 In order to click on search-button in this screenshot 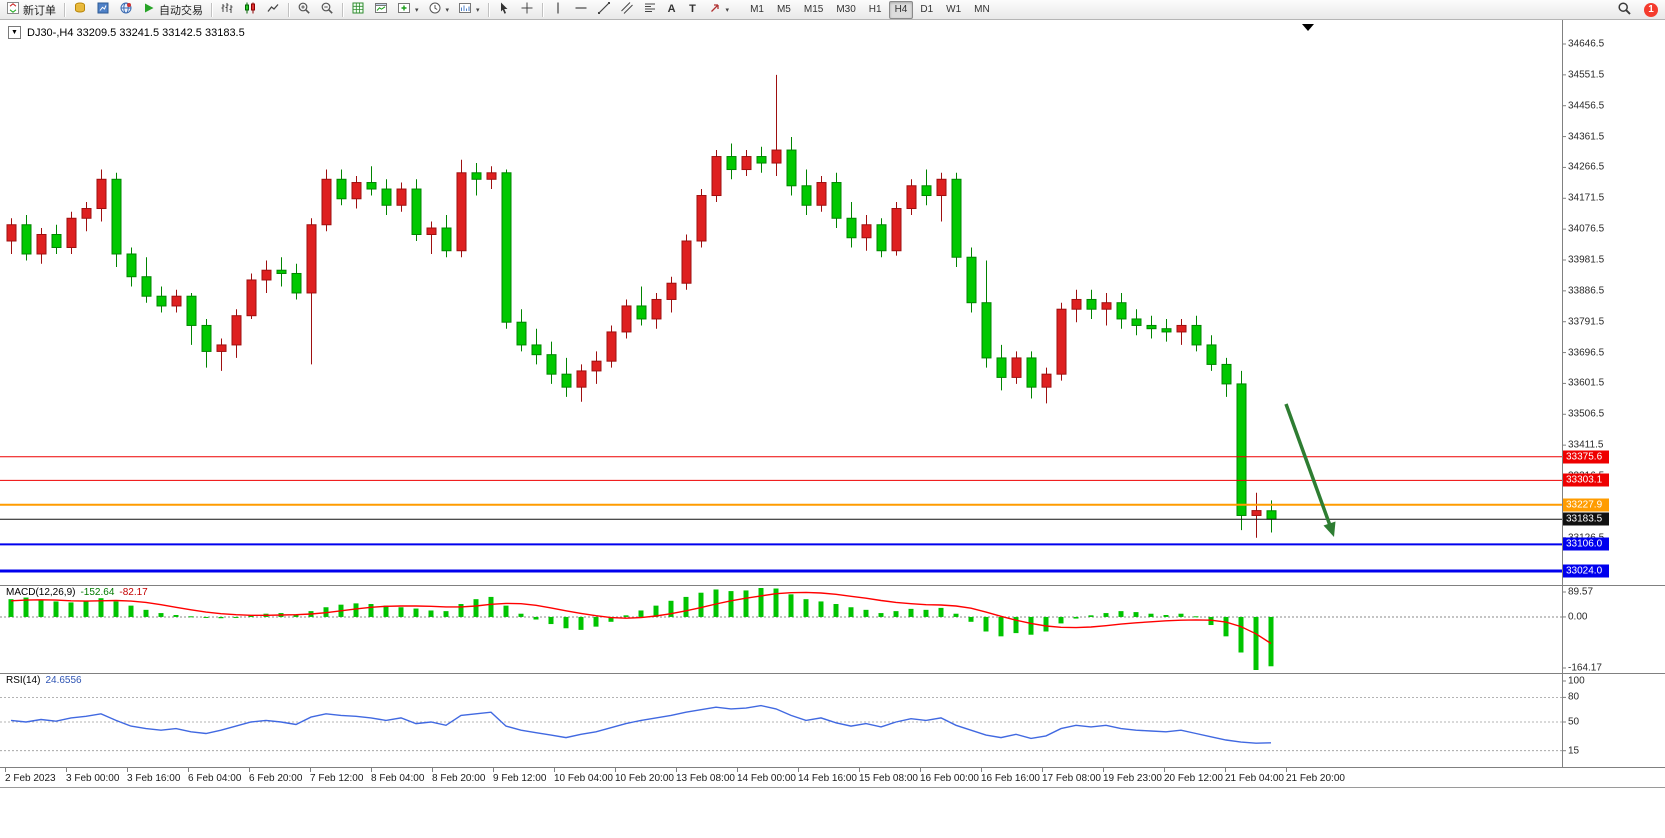, I will do `click(1624, 10)`.